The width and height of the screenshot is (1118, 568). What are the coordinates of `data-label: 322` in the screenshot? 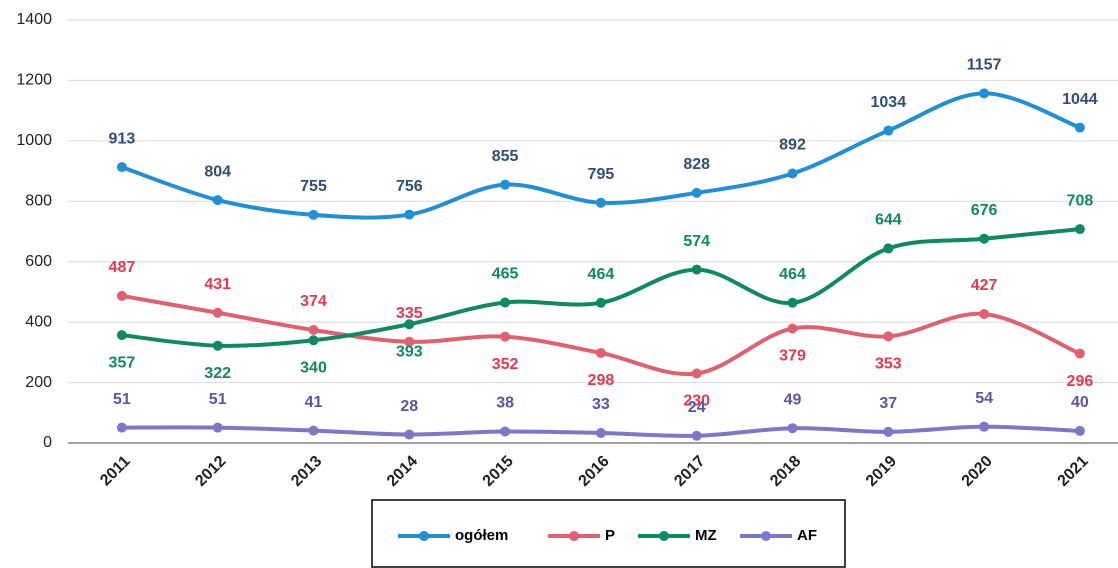 It's located at (217, 373).